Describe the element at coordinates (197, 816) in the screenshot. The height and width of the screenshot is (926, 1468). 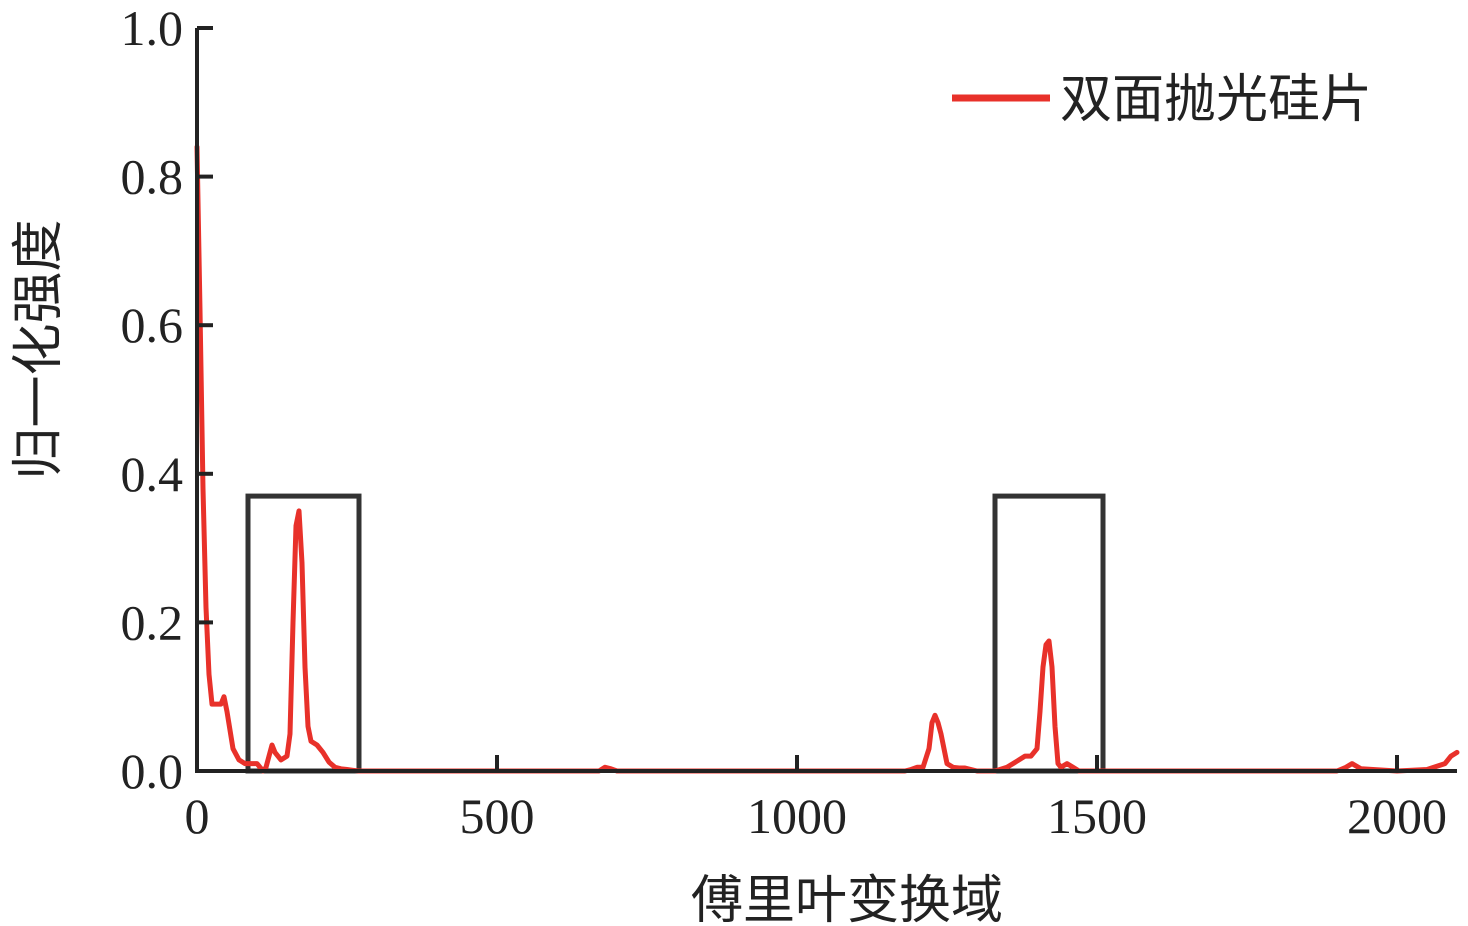
I see `x-tick-label: 0` at that location.